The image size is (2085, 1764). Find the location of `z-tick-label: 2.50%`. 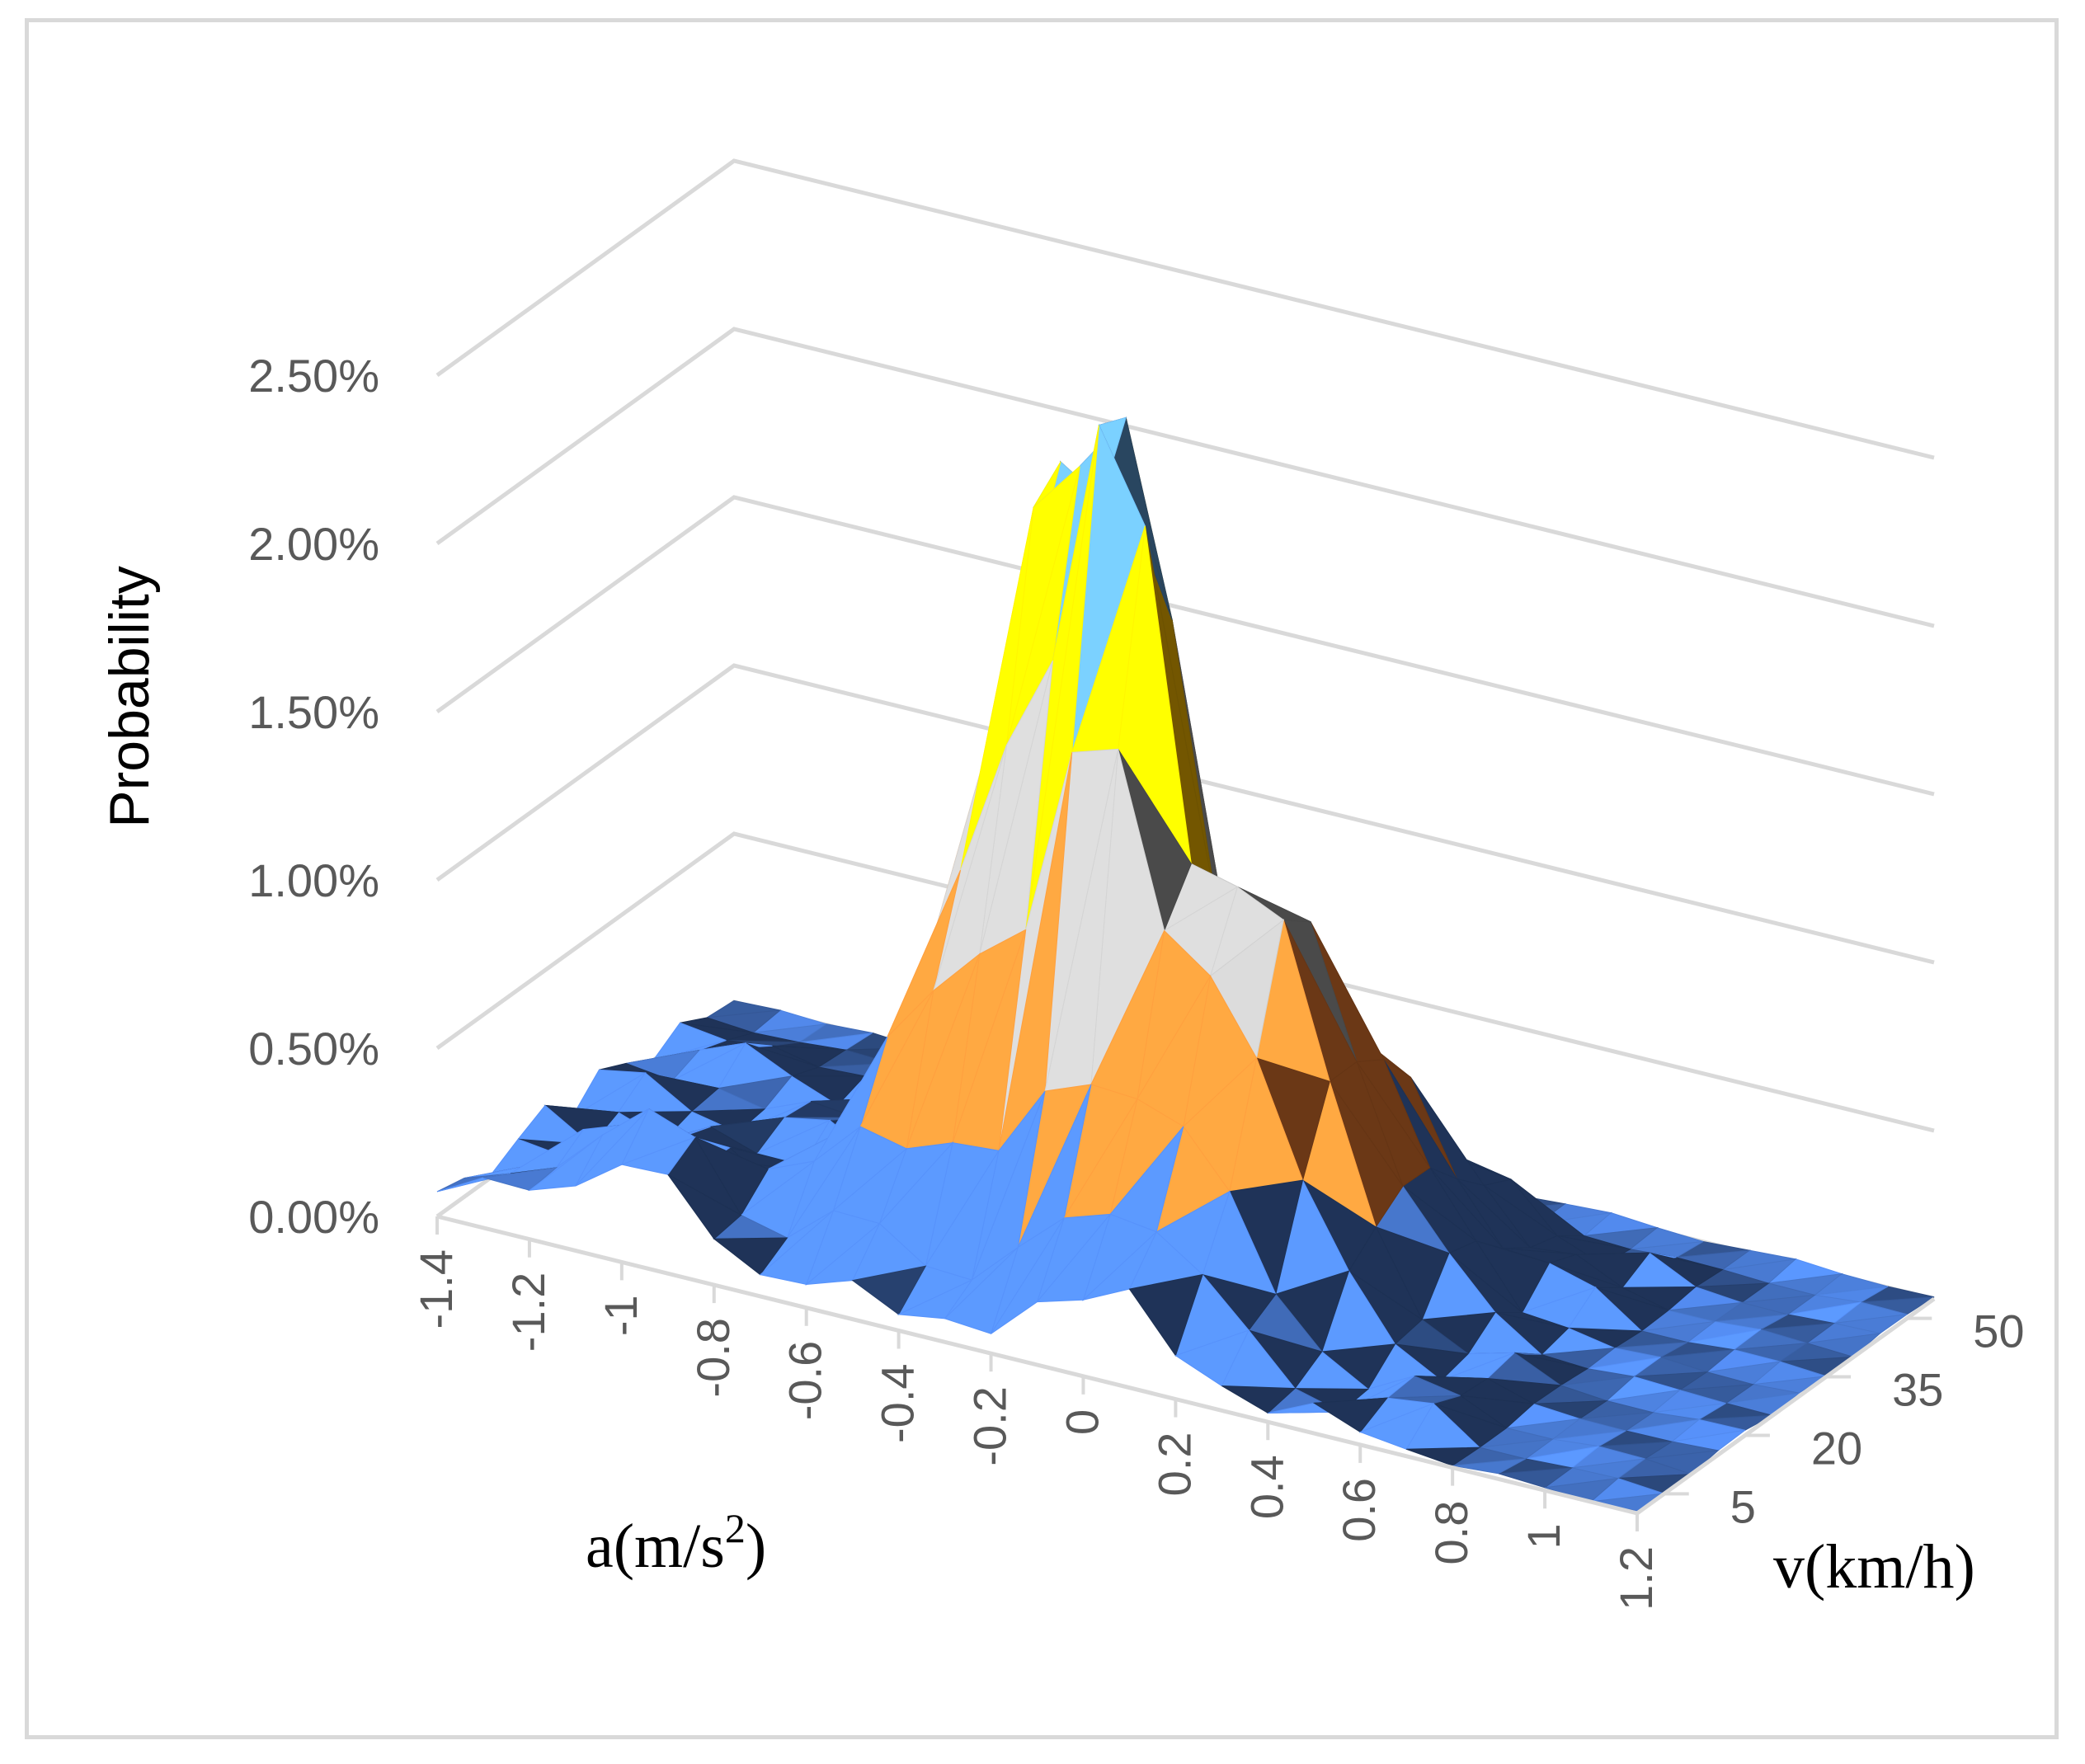

z-tick-label: 2.50% is located at coordinates (313, 376).